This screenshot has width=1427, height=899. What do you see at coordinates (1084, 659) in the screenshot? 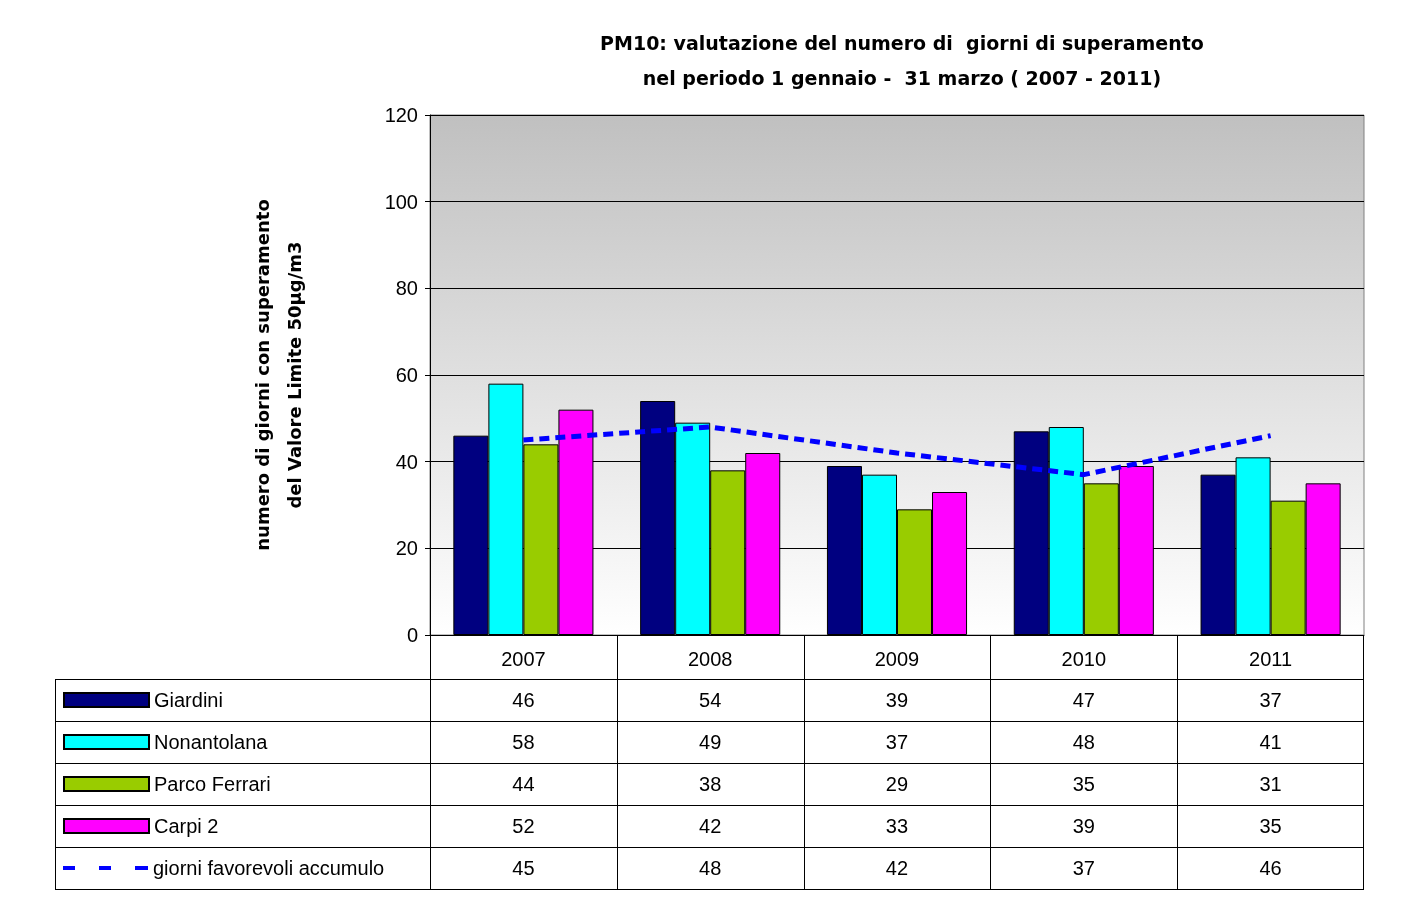
I see `x-tick-label: 2010` at bounding box center [1084, 659].